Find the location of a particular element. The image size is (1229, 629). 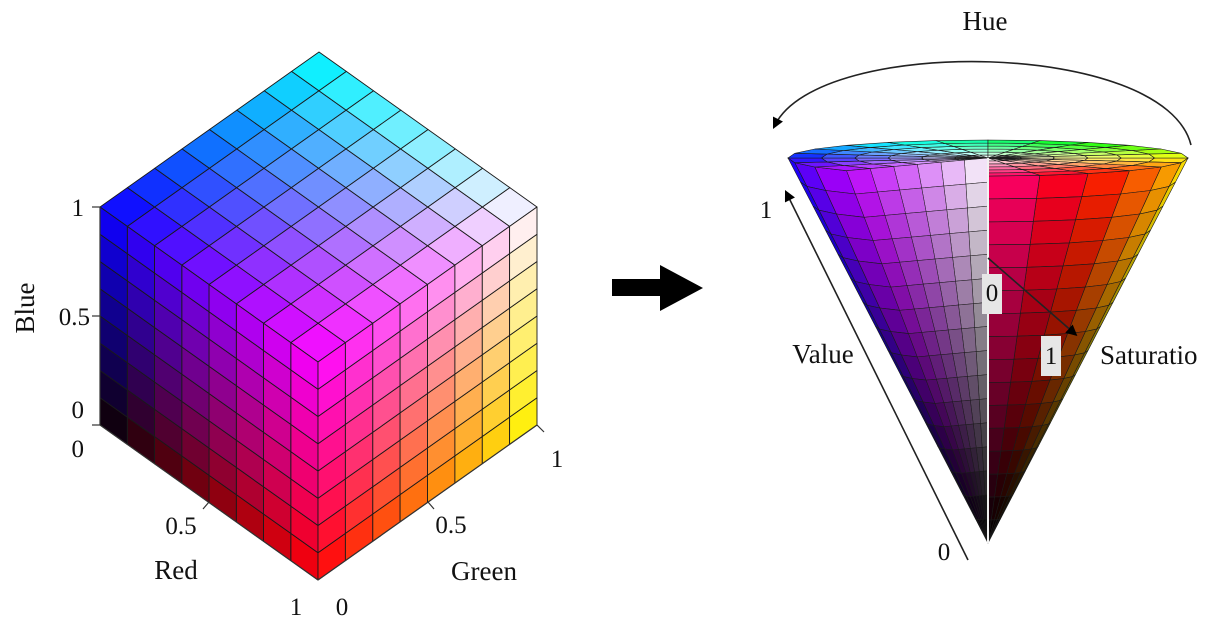

red-axis-label: Red is located at coordinates (176, 570).